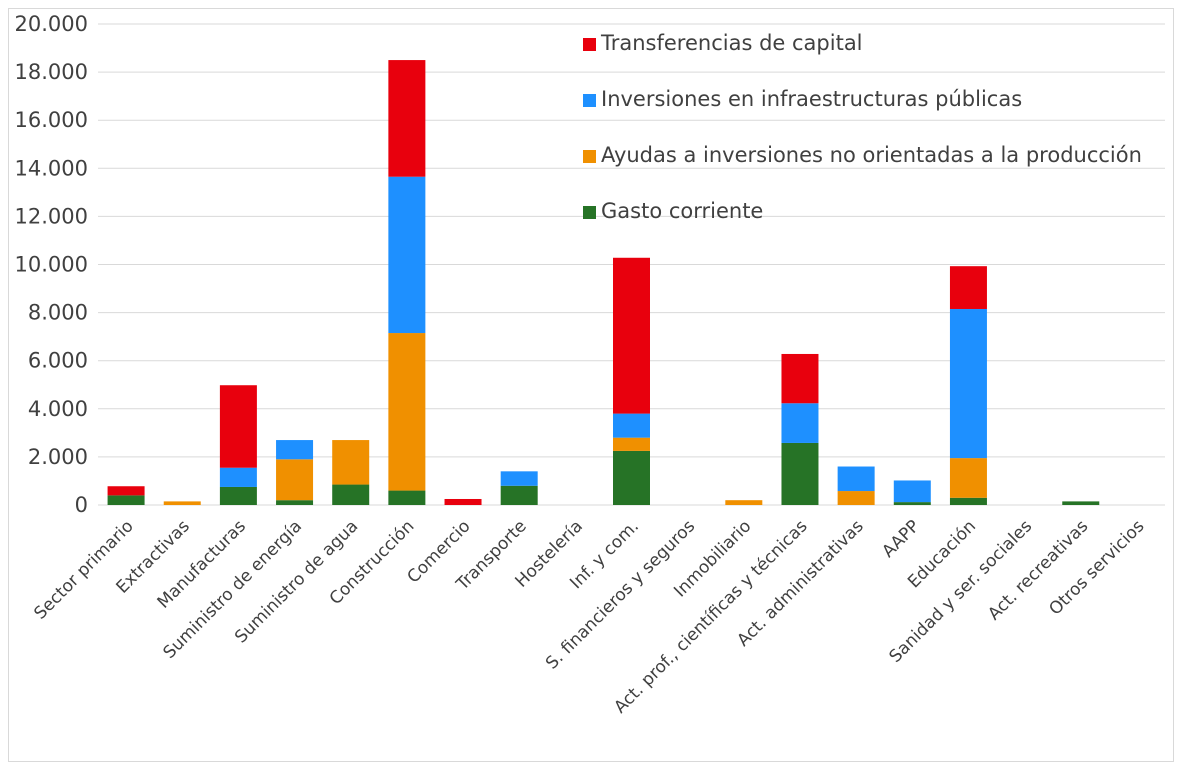 Image resolution: width=1177 pixels, height=765 pixels. I want to click on legend-label: Gasto corriente, so click(682, 211).